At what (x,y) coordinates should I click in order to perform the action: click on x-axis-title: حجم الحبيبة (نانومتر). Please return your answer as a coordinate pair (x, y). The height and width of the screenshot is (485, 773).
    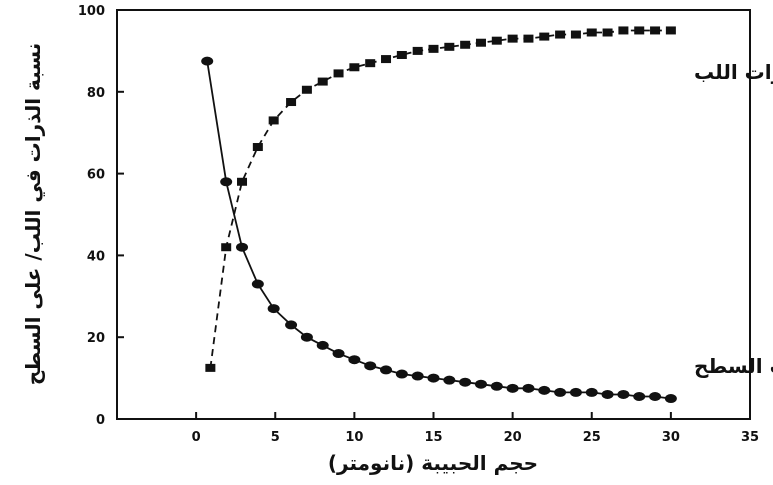
    Looking at the image, I should click on (433, 463).